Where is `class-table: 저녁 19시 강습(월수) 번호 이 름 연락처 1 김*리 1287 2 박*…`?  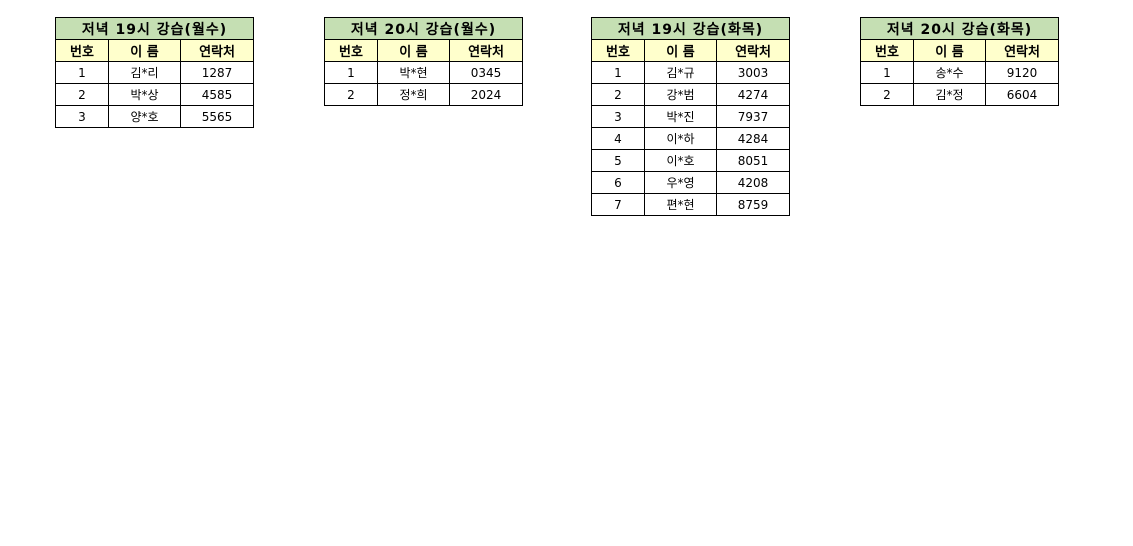 class-table: 저녁 19시 강습(월수) 번호 이 름 연락처 1 김*리 1287 2 박*… is located at coordinates (154, 72).